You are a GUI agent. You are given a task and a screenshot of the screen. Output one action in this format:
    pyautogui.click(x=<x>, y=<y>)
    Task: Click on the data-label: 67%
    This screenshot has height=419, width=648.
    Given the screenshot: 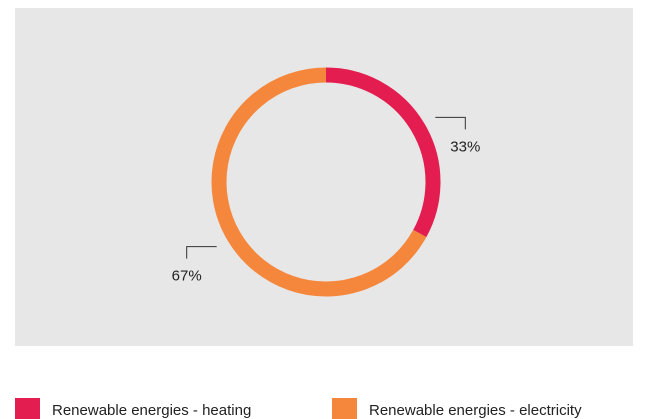 What is the action you would take?
    pyautogui.click(x=187, y=276)
    